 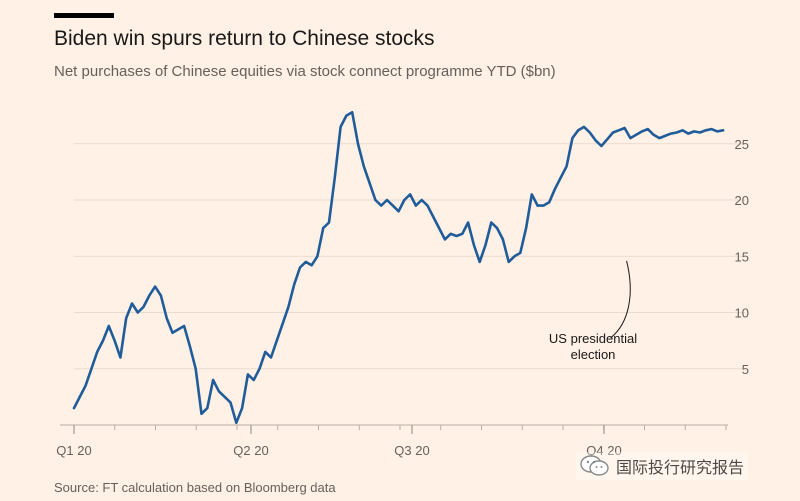 What do you see at coordinates (620, 299) in the screenshot?
I see `annotation-leader-line` at bounding box center [620, 299].